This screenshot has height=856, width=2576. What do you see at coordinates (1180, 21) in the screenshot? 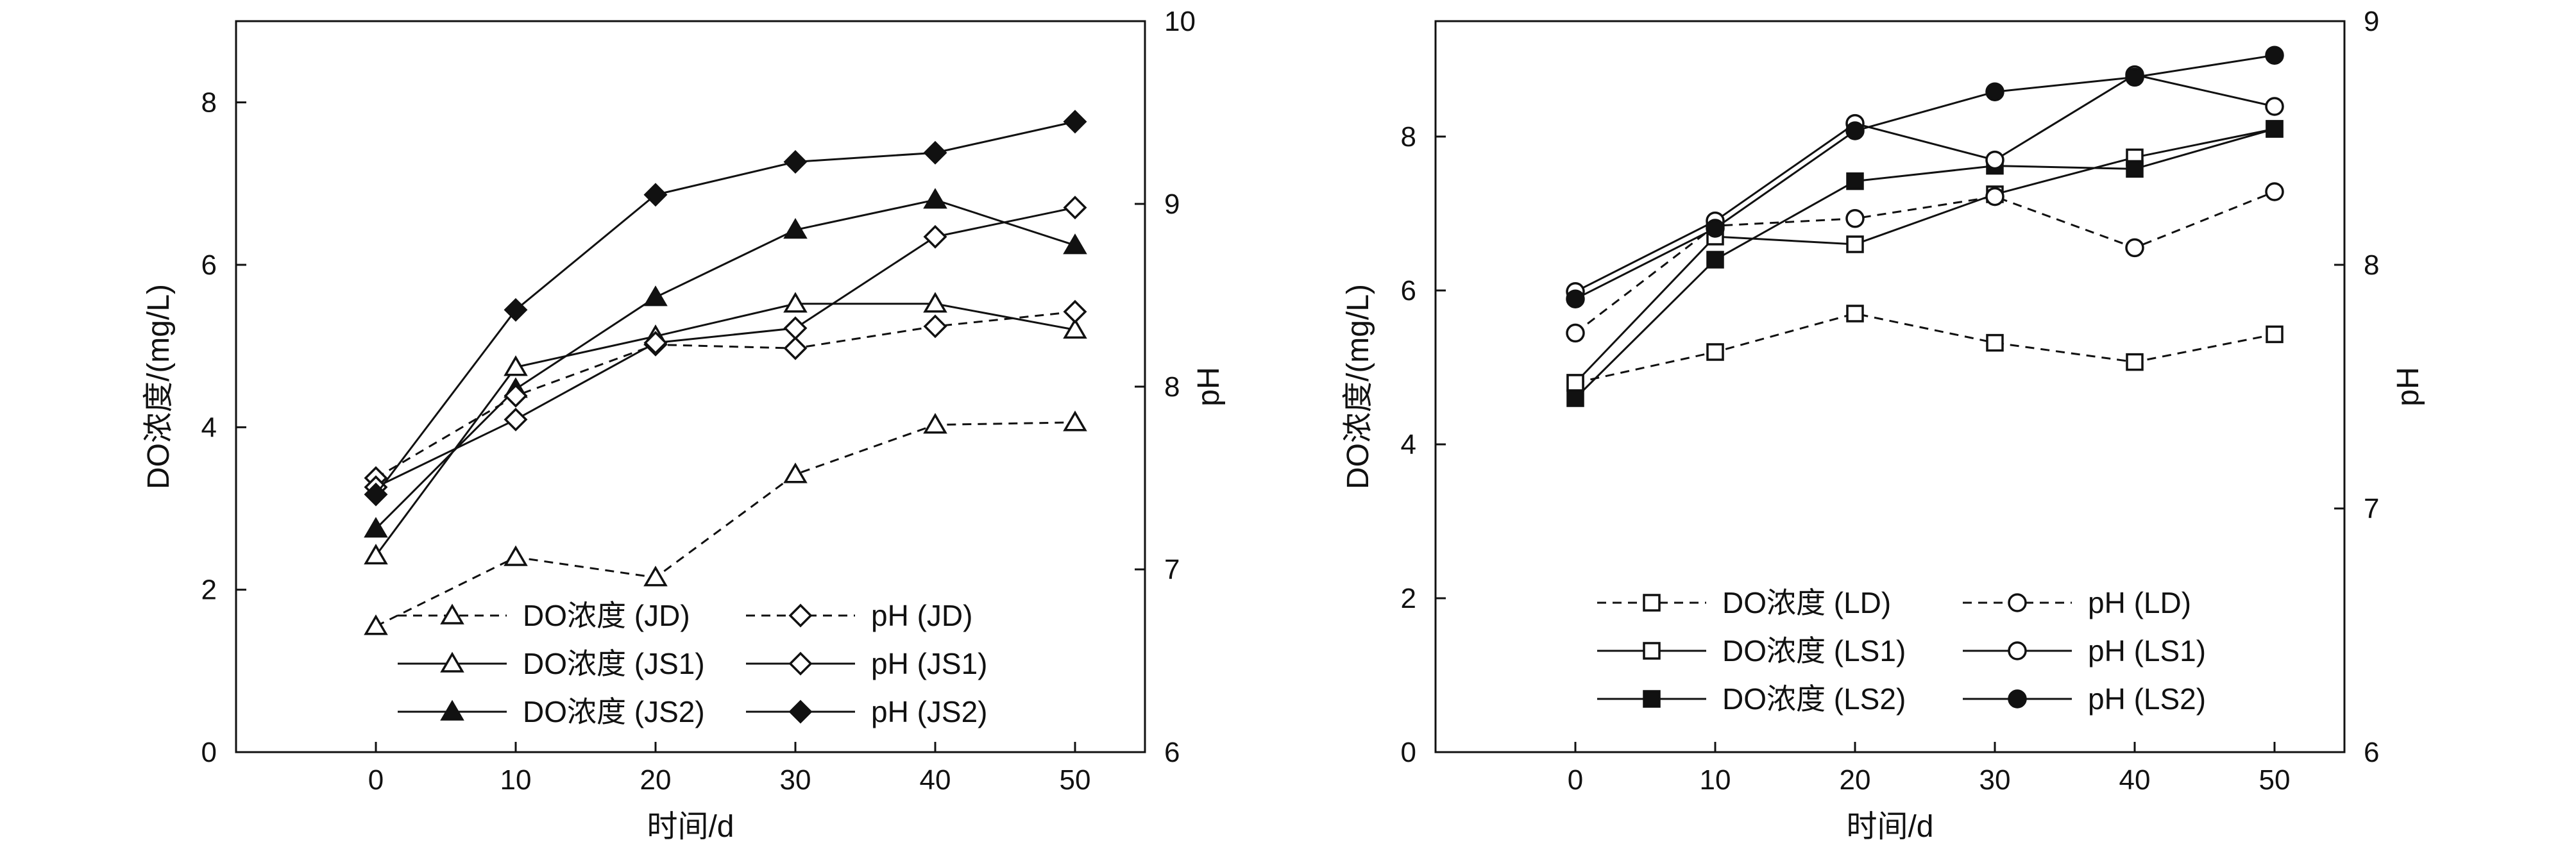
I see `y-right-tick-label: 10` at bounding box center [1180, 21].